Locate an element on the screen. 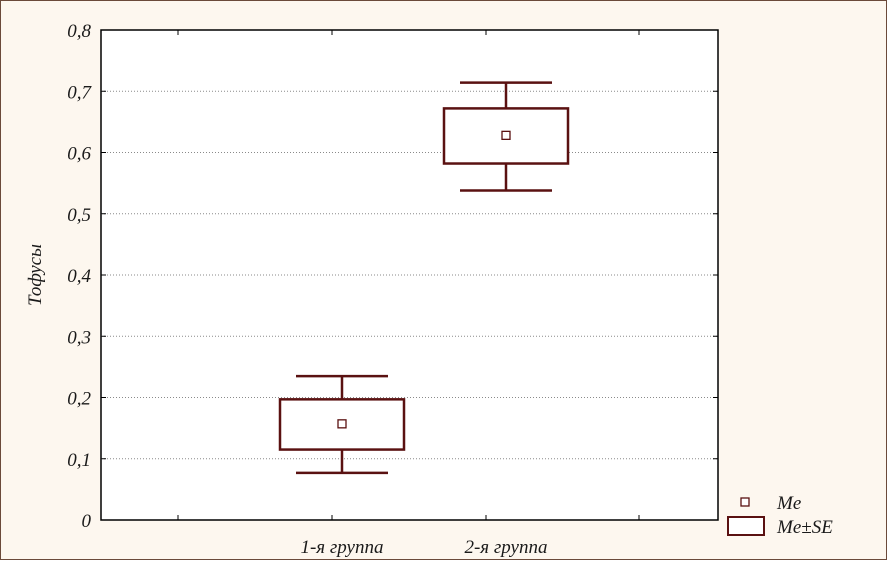  y-tick-label: 0,1 is located at coordinates (79, 460).